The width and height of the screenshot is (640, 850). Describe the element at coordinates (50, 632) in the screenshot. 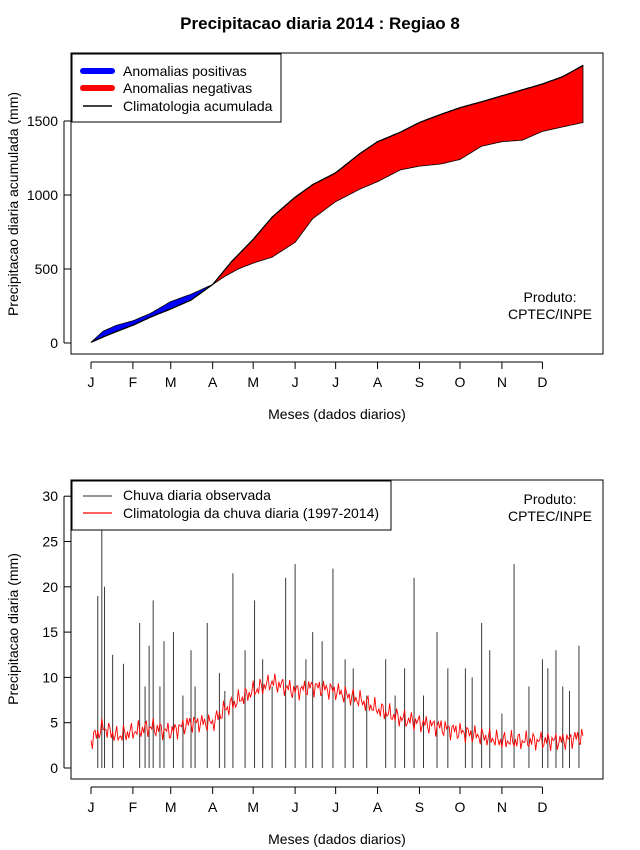

I see `y-tick-label: 15` at that location.